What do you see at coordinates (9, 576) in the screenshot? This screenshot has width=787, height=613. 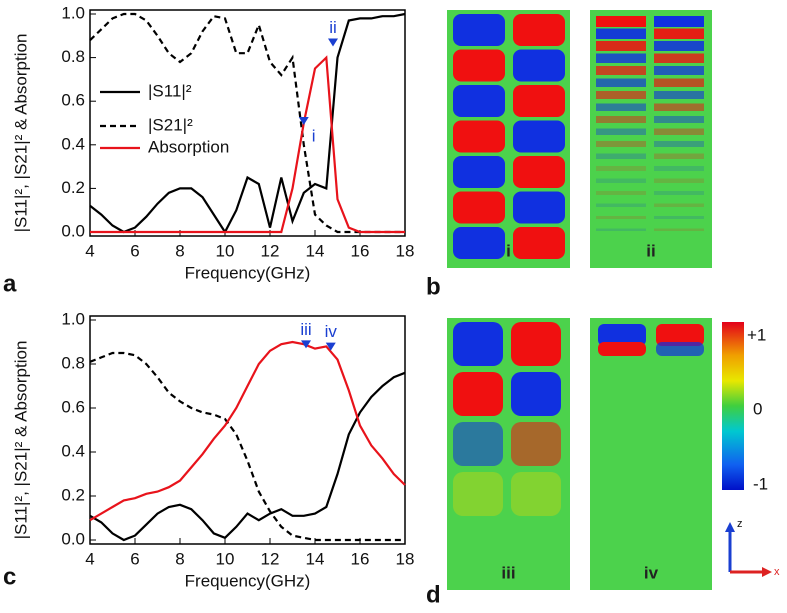 I see `panel-label: c` at bounding box center [9, 576].